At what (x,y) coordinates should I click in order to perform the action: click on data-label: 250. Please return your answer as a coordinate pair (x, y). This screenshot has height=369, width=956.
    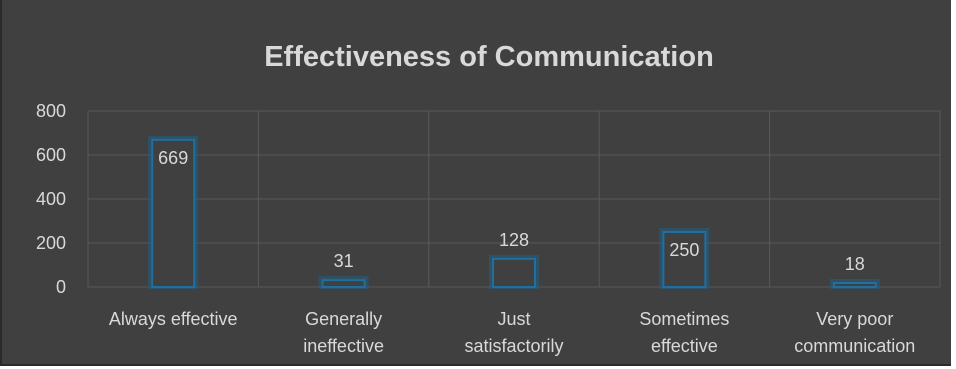
    Looking at the image, I should click on (684, 250).